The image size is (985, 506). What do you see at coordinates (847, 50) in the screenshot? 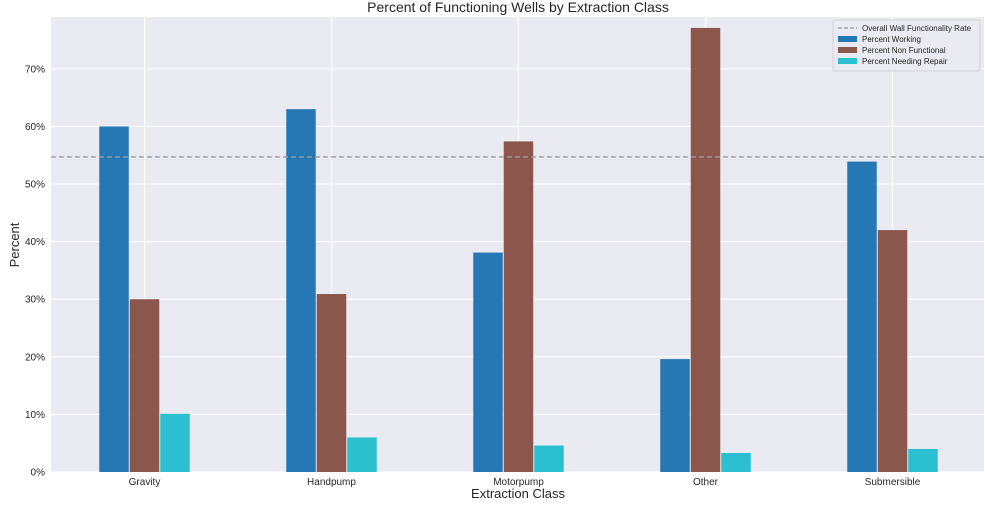
I see `legend-swatch-non-functional` at bounding box center [847, 50].